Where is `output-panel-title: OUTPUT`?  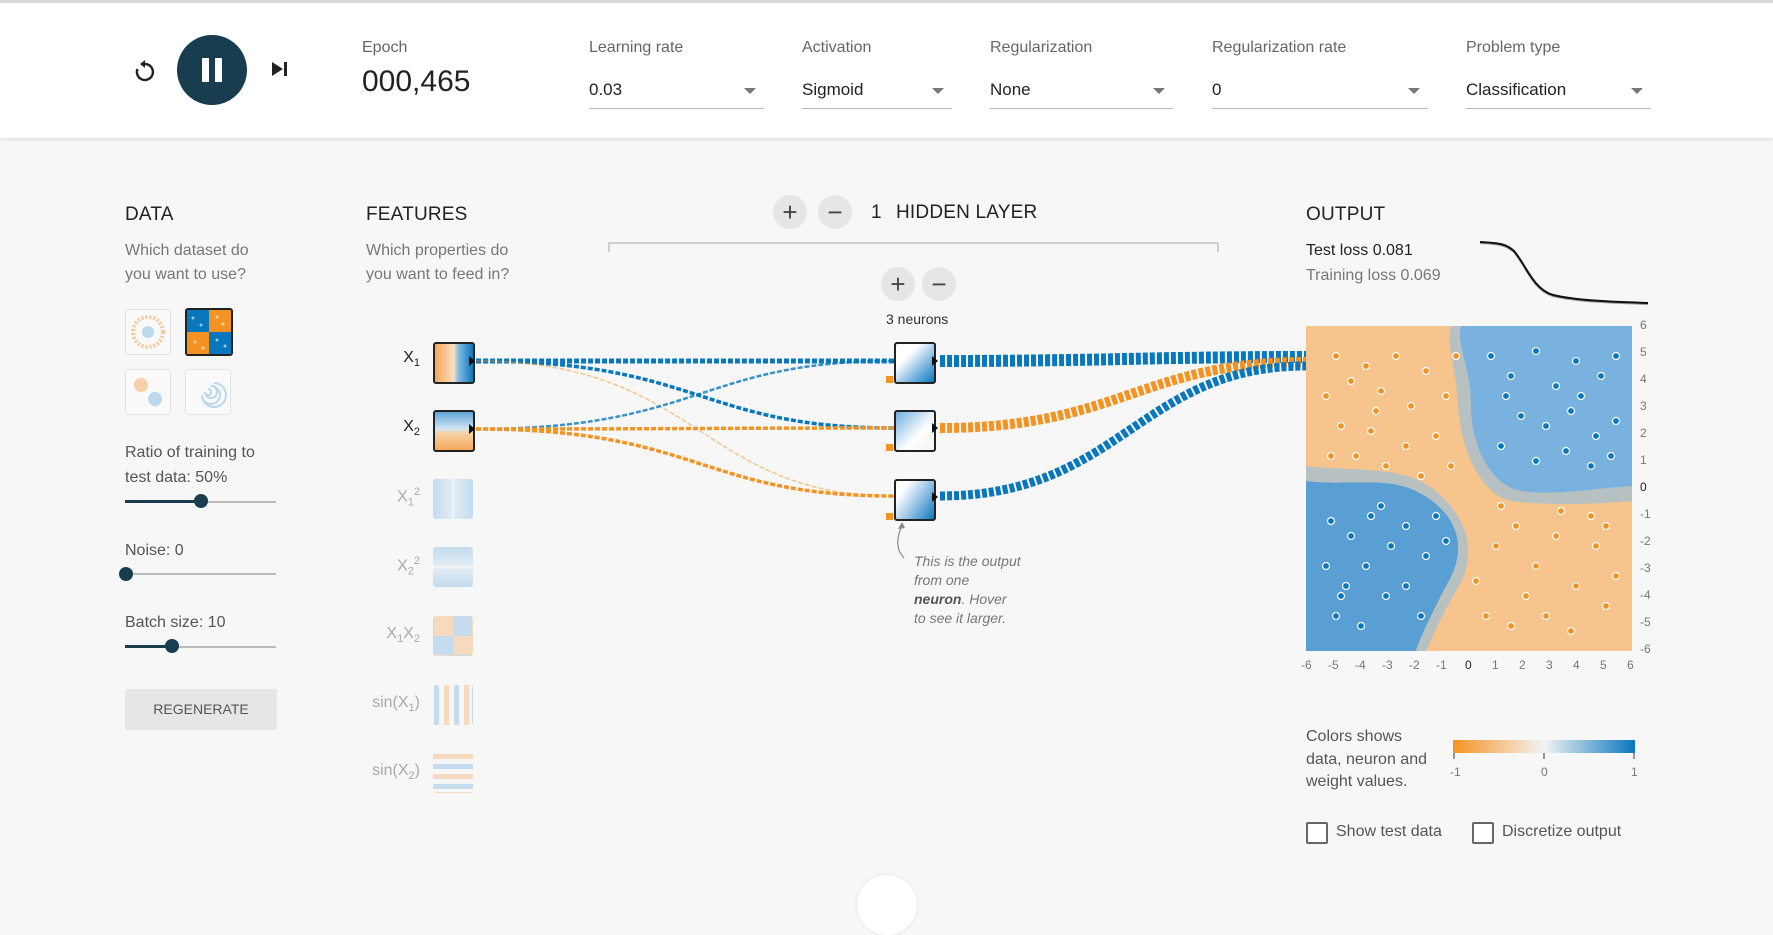 output-panel-title: OUTPUT is located at coordinates (1346, 214).